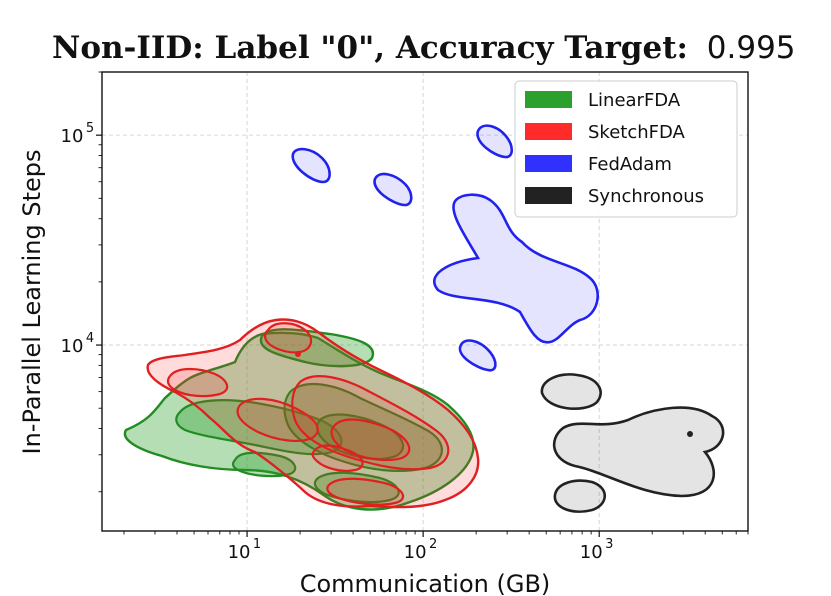 The image size is (831, 596). Describe the element at coordinates (634, 100) in the screenshot. I see `legend-label-linearfda: LinearFDA` at that location.